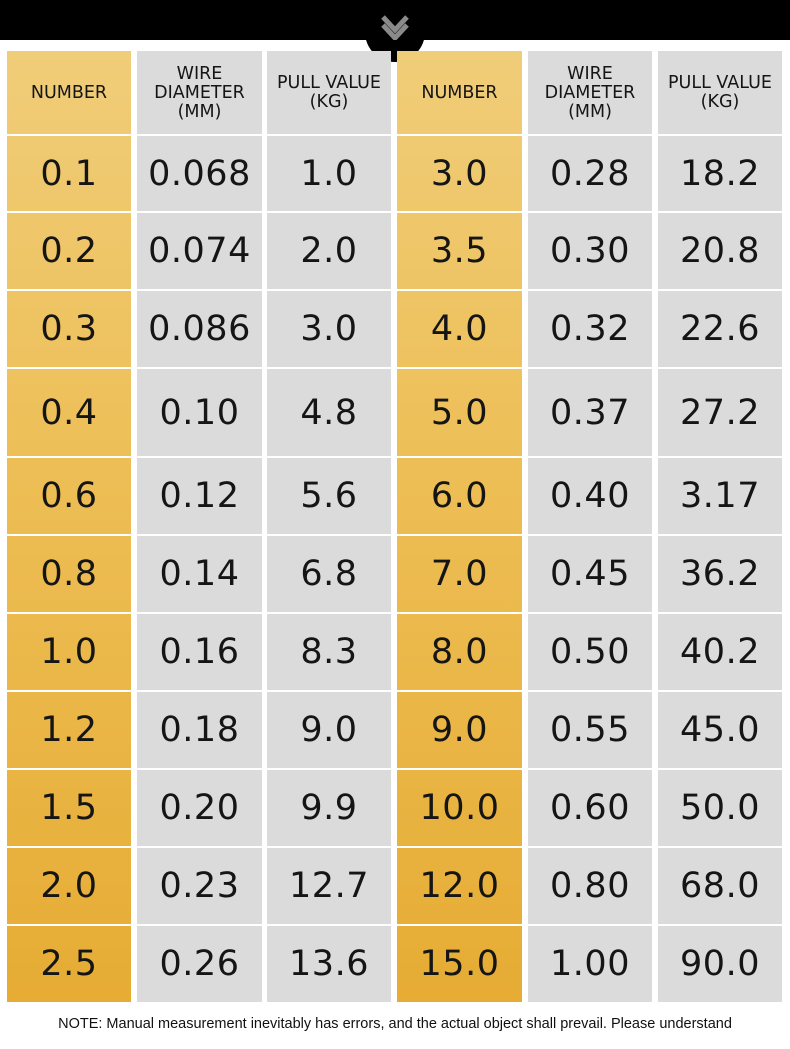 This screenshot has height=1049, width=790. I want to click on table-cell: 8.3, so click(329, 652).